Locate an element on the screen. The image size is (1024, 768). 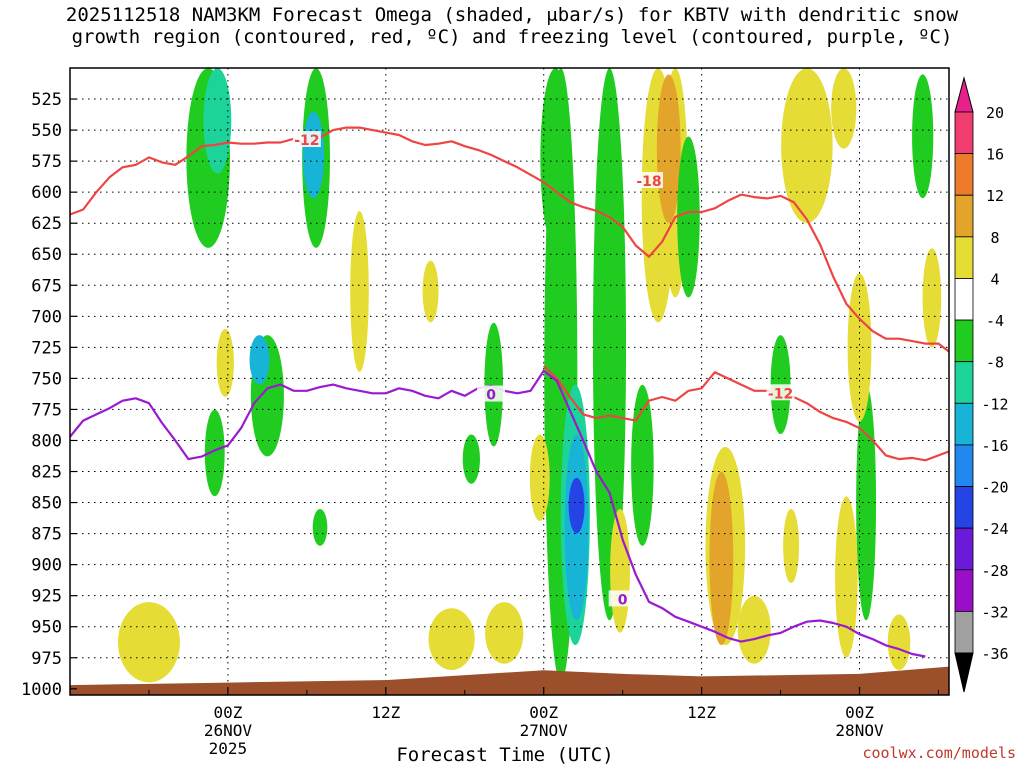
y-tick-label-650: 650 is located at coordinates (46, 255).